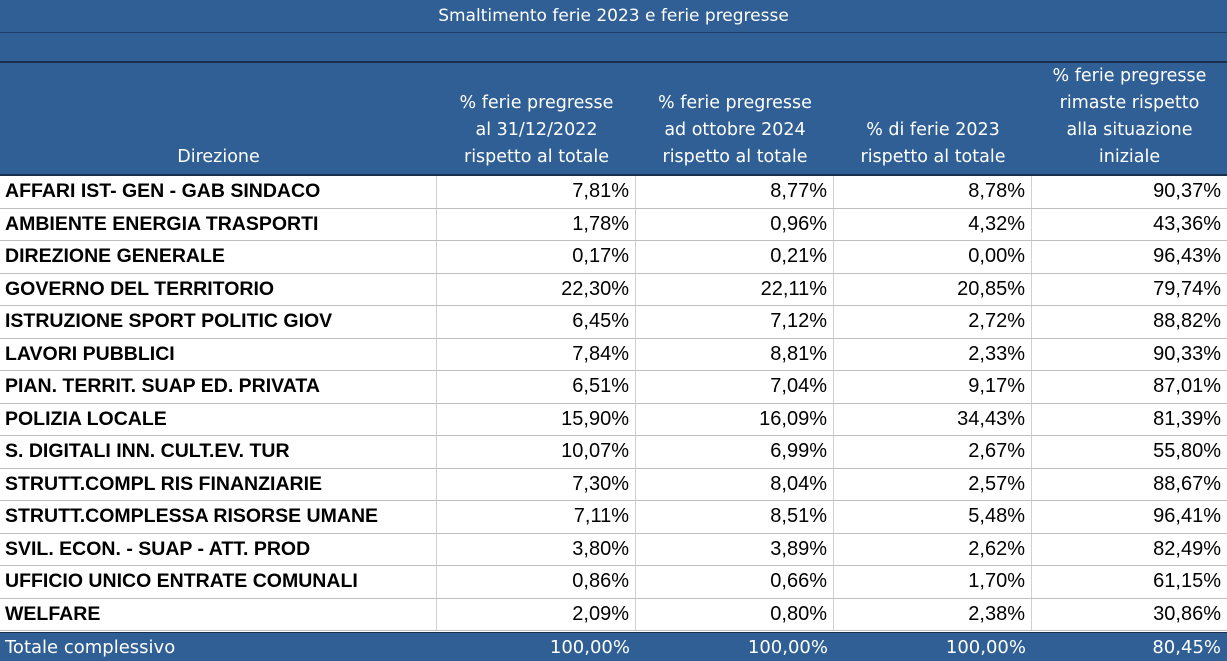  I want to click on row-value-col1: 10,07%, so click(536, 452).